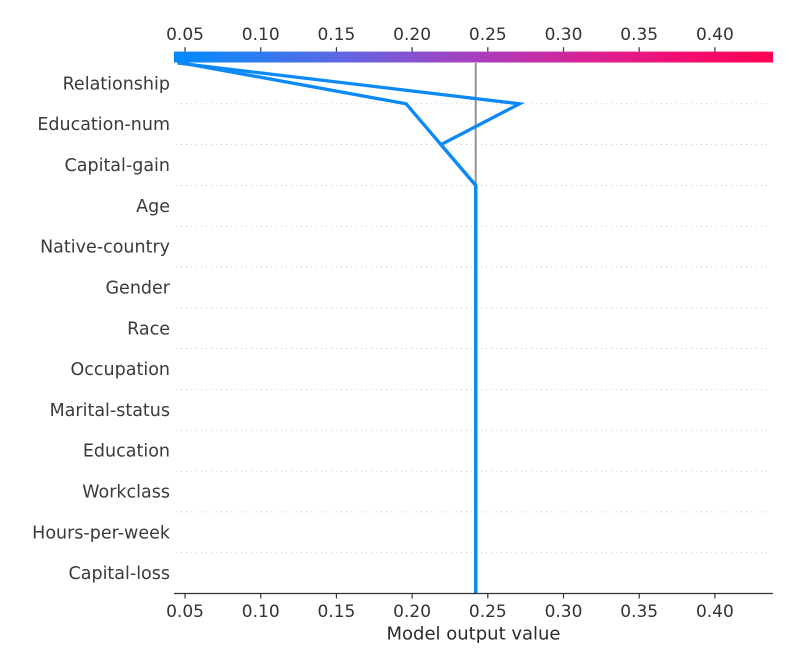 The height and width of the screenshot is (670, 800). What do you see at coordinates (138, 288) in the screenshot?
I see `feature-label: Gender` at bounding box center [138, 288].